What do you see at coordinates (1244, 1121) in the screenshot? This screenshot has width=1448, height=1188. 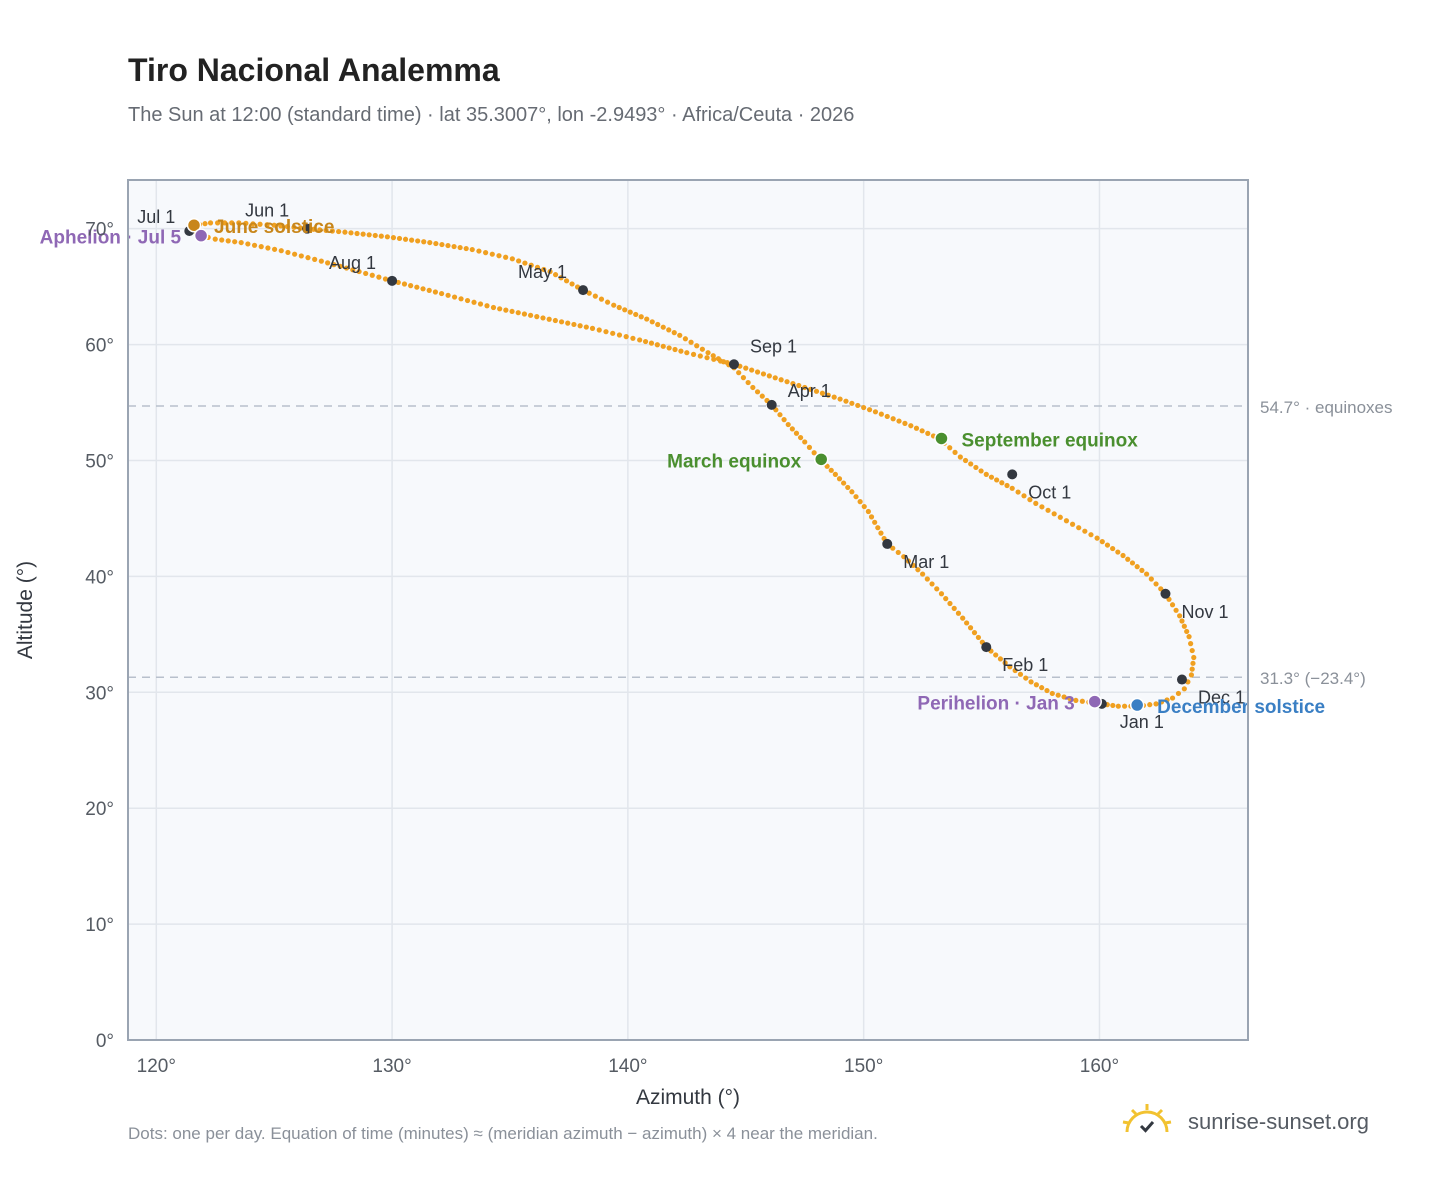 I see `brand: sunrise-sunset.org` at bounding box center [1244, 1121].